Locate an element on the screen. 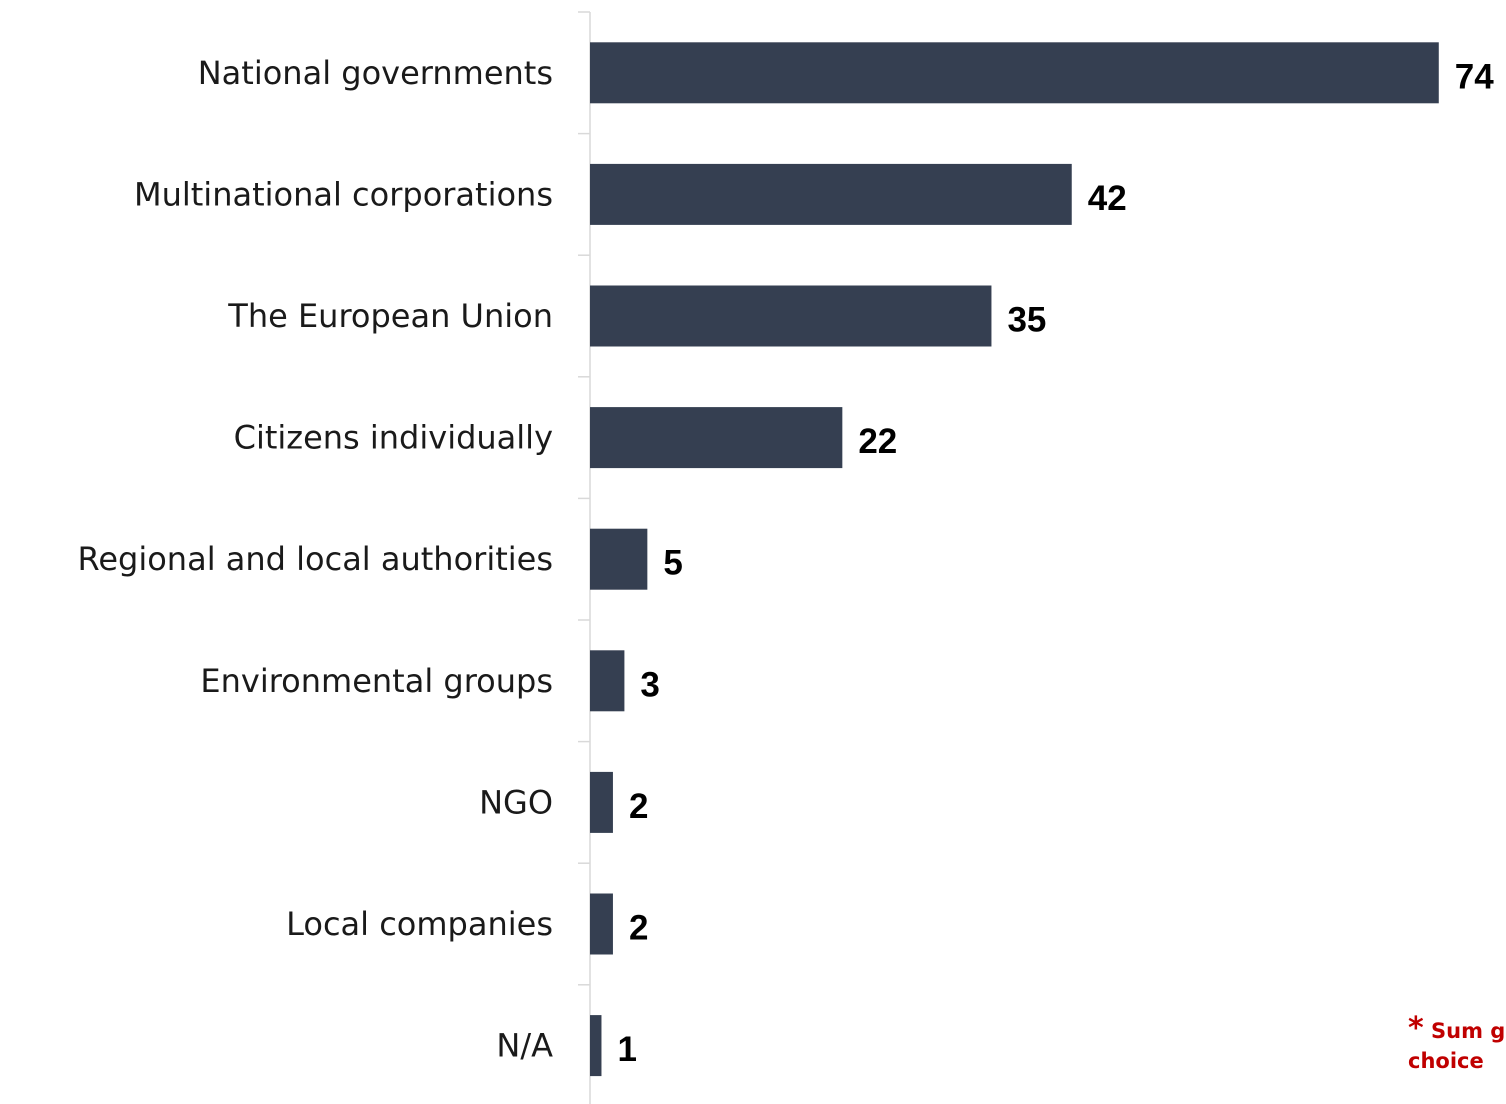  category-label: Multinational corporations is located at coordinates (343, 194).